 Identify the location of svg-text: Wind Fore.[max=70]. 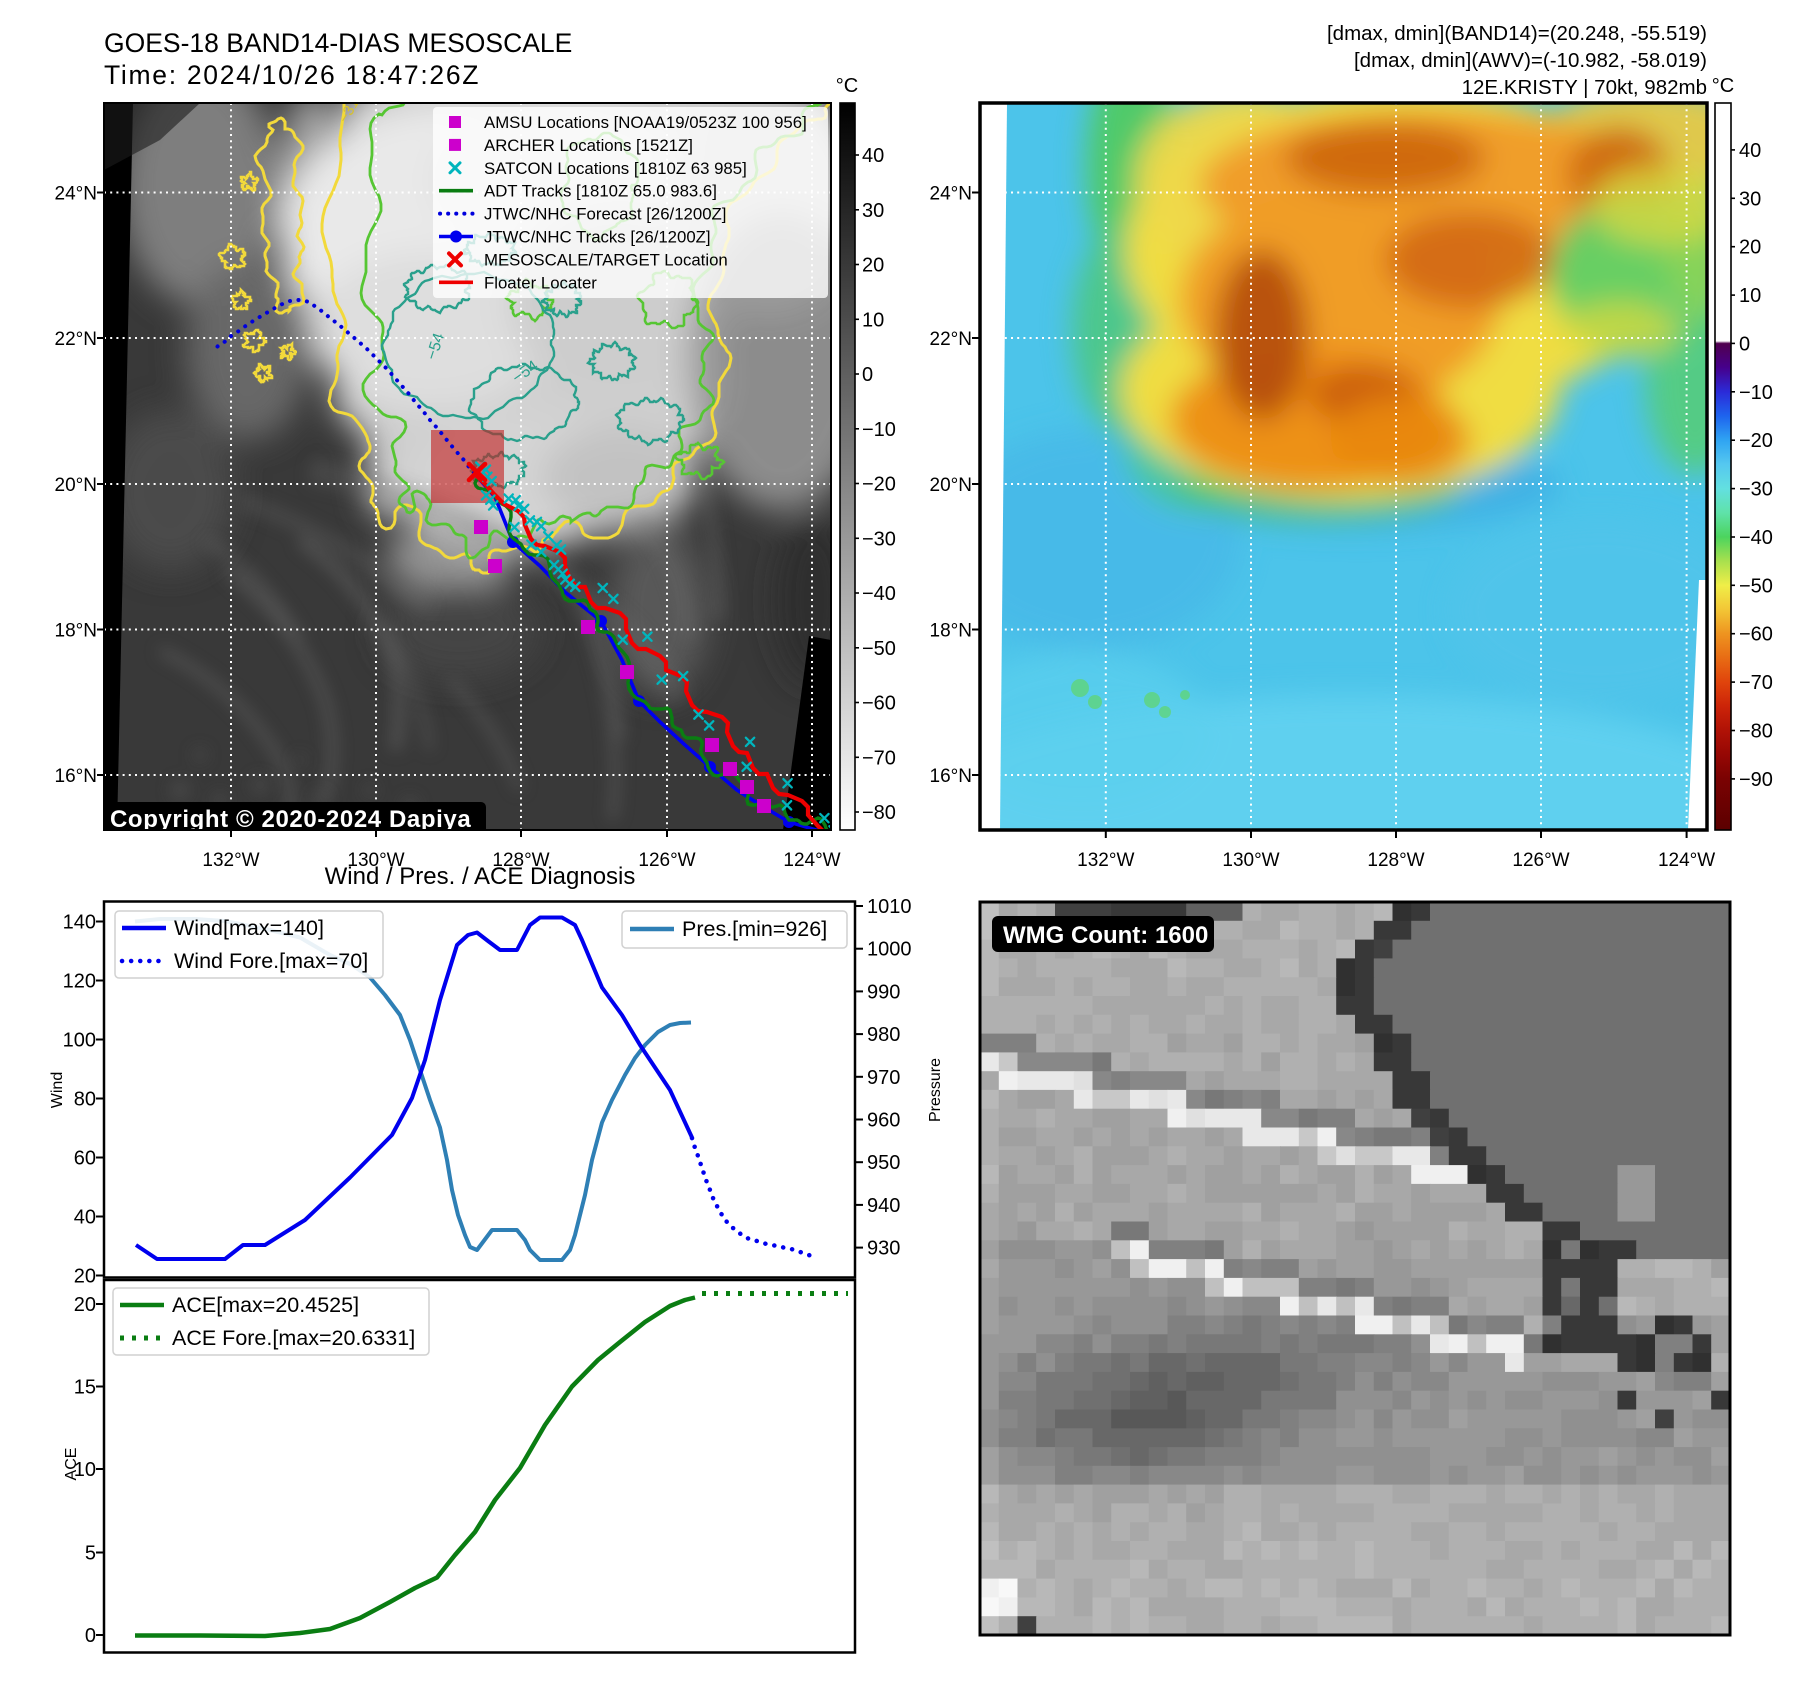
(271, 961).